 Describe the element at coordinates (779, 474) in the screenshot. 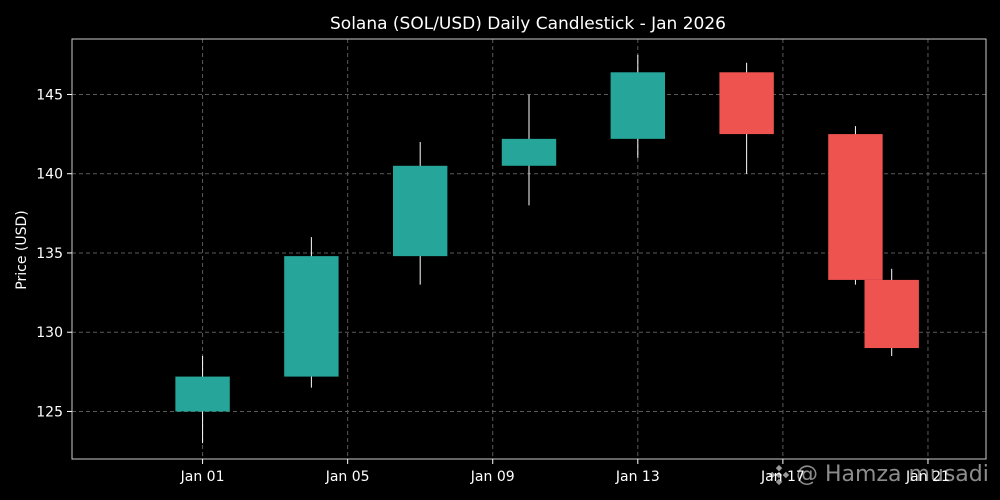

I see `binance-icon` at that location.